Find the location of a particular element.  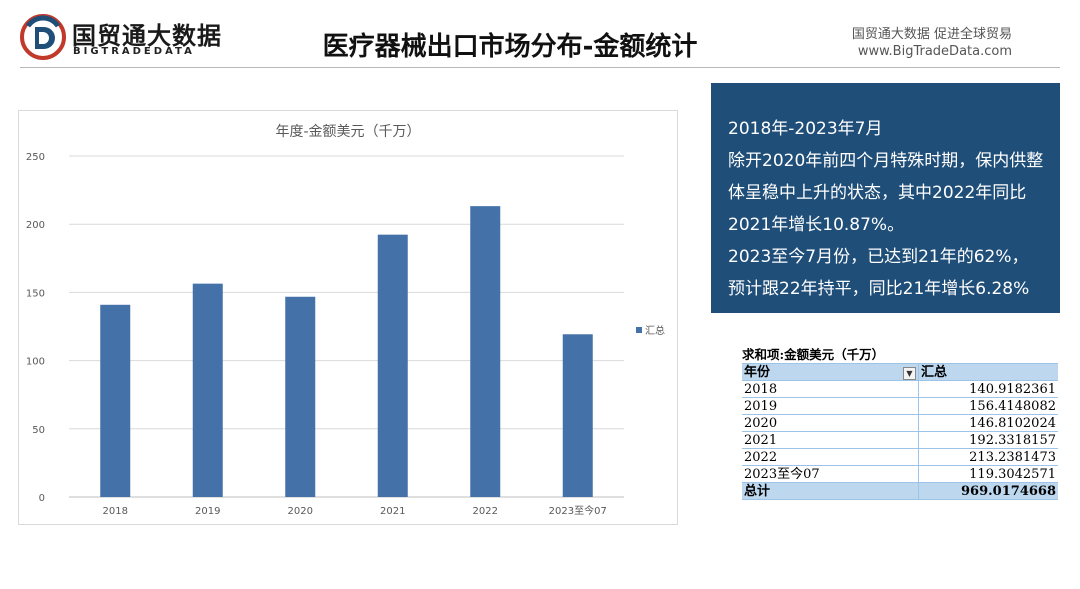

pivot-row-value: 140.9182361 is located at coordinates (988, 389).